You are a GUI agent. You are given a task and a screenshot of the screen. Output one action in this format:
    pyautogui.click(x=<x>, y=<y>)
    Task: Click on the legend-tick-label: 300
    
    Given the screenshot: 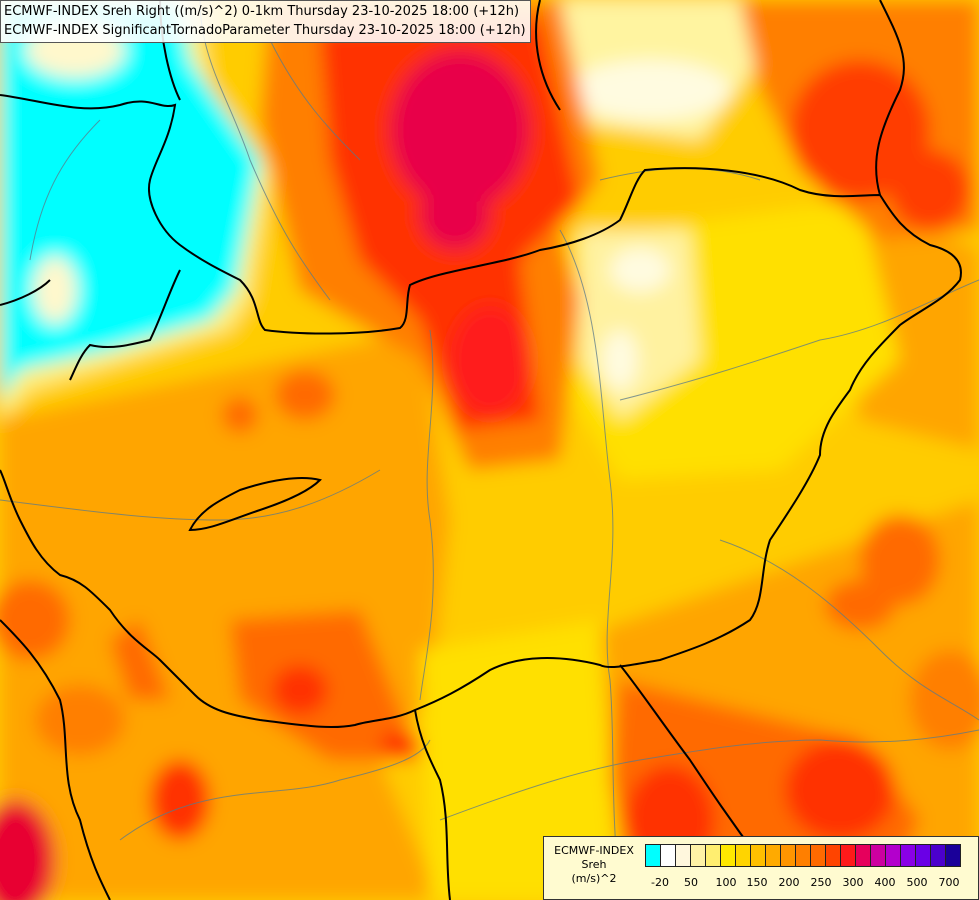 What is the action you would take?
    pyautogui.click(x=853, y=882)
    